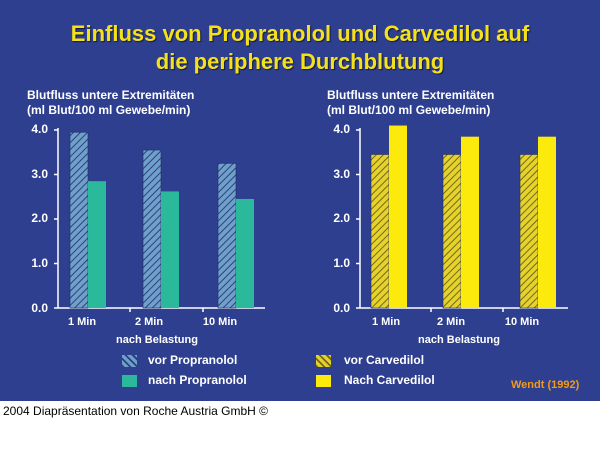  What do you see at coordinates (386, 322) in the screenshot?
I see `right-xcat-1: 1 Min` at bounding box center [386, 322].